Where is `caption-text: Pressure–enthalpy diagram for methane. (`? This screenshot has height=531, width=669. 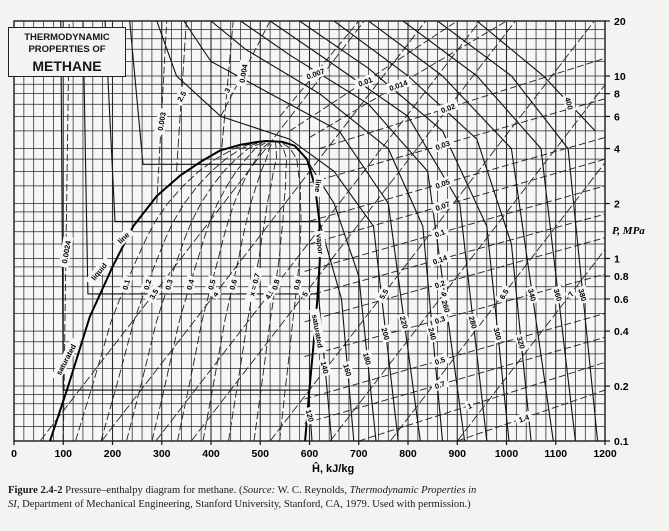 caption-text: Pressure–enthalpy diagram for methane. ( is located at coordinates (152, 490).